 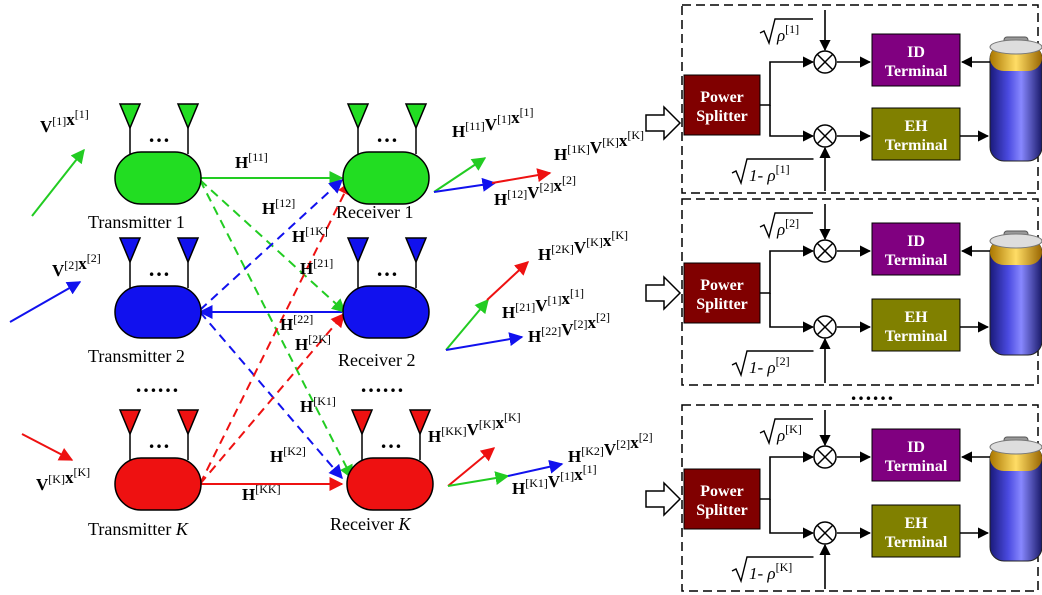 I want to click on rx2-signal-k: H[2K]V[K]x[K], so click(x=583, y=246).